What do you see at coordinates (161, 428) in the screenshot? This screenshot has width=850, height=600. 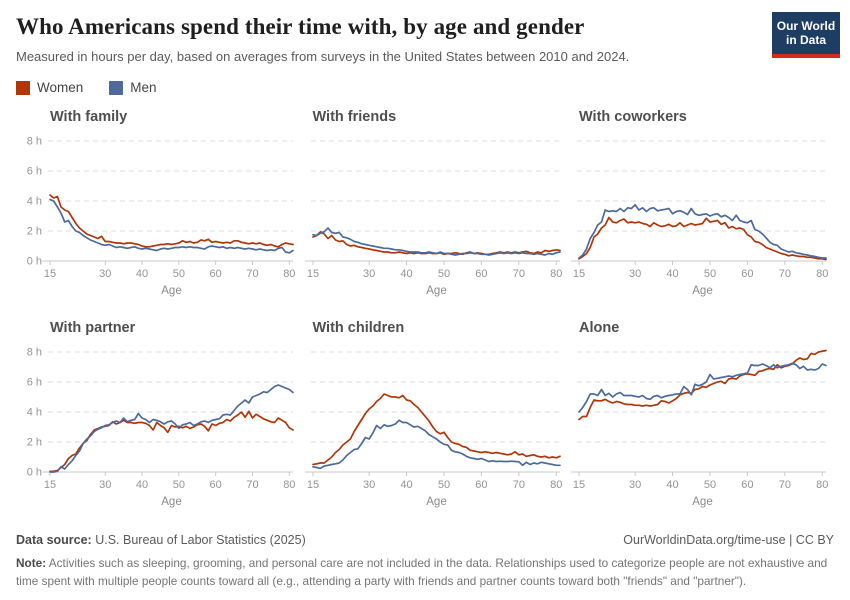 I see `chart-with-partner: 0 h 2 h 4 h 6 h 8 h 15 30 40 50 60 70 80 Age` at bounding box center [161, 428].